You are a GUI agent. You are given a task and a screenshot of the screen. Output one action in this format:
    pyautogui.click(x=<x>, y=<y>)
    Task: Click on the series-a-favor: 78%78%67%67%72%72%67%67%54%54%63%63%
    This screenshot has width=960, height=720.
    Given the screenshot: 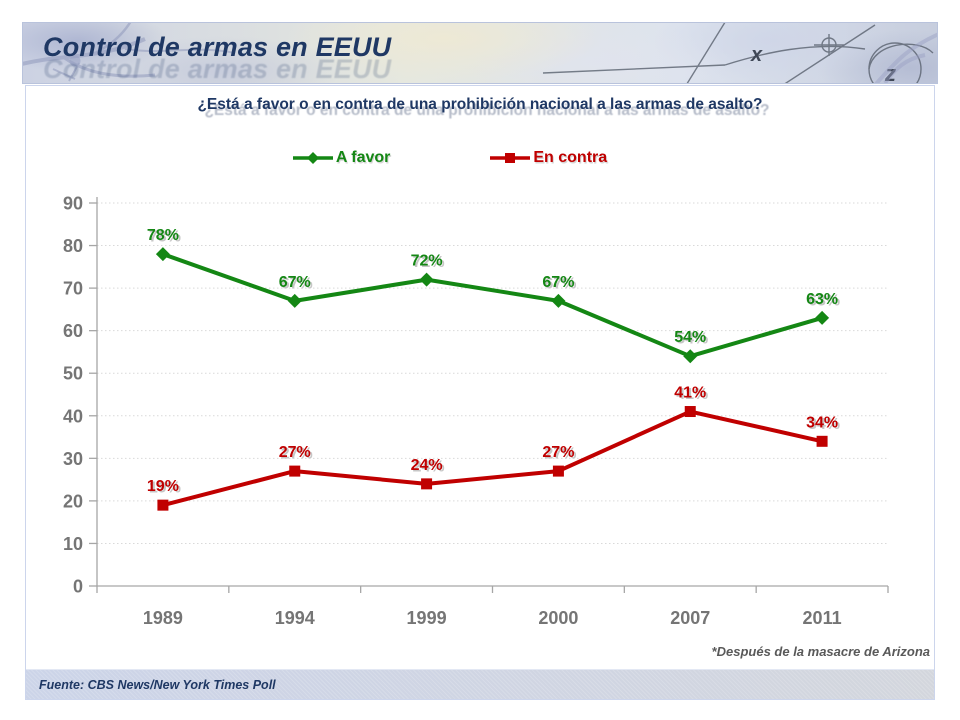 What is the action you would take?
    pyautogui.click(x=493, y=295)
    